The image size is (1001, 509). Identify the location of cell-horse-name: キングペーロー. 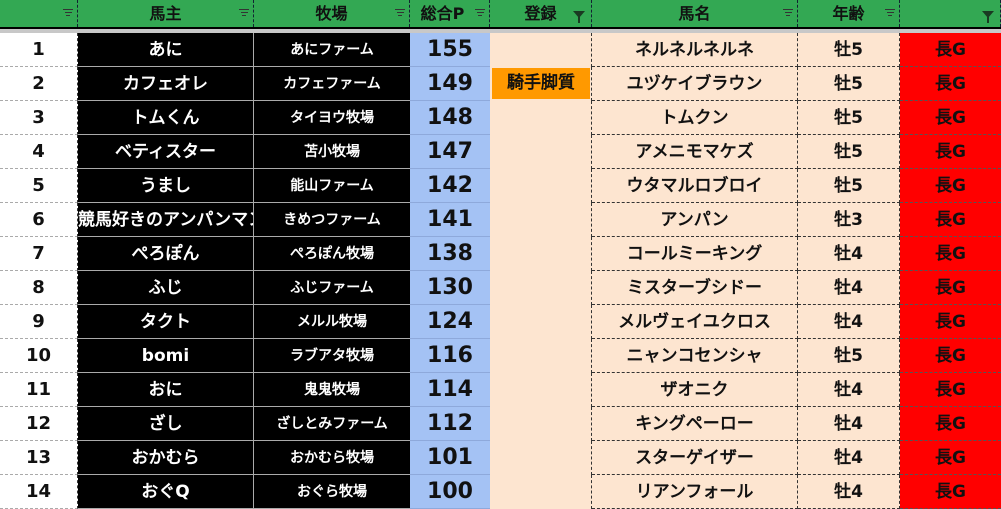
(695, 424).